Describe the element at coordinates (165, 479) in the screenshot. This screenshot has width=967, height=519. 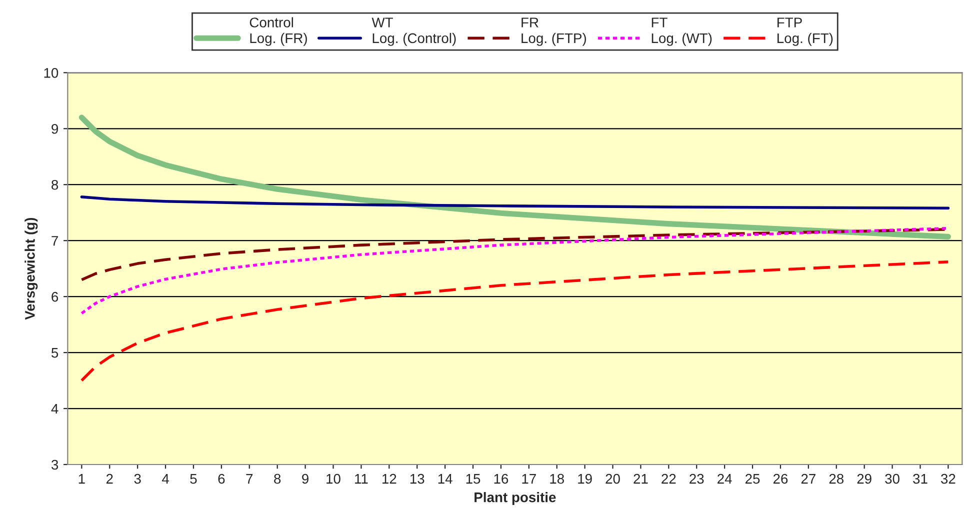
I see `x-tick-label: 4` at that location.